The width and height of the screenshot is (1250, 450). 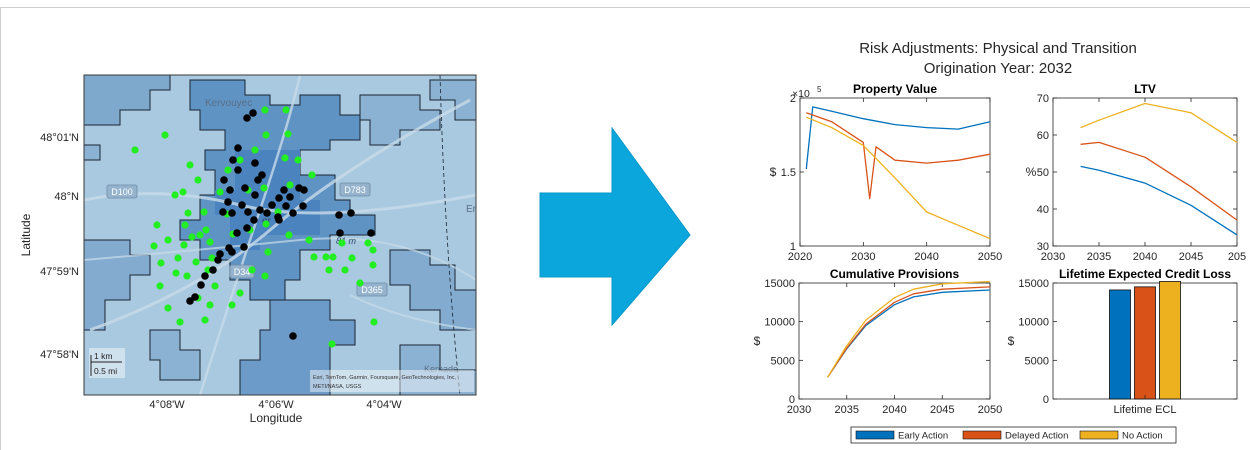 What do you see at coordinates (1145, 410) in the screenshot?
I see `chart-xtick-label: Lifetime ECL` at bounding box center [1145, 410].